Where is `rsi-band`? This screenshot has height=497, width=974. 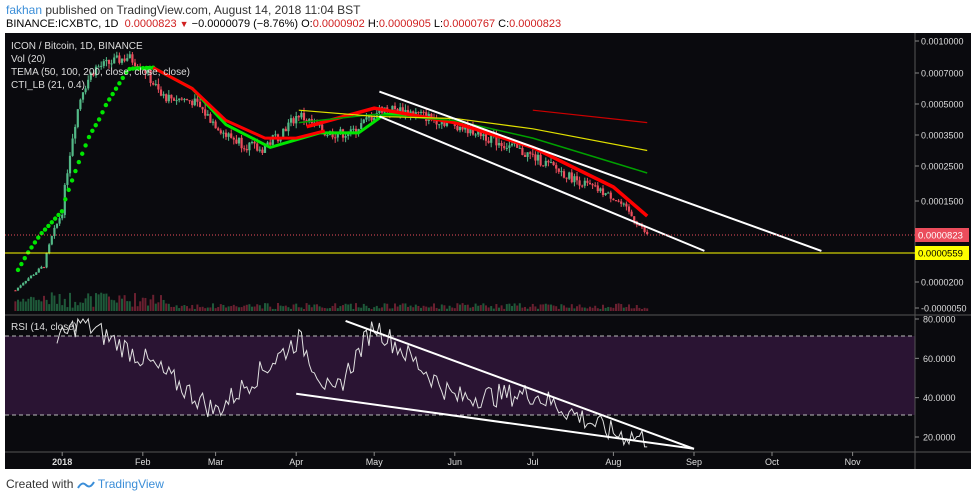
rsi-band is located at coordinates (460, 375).